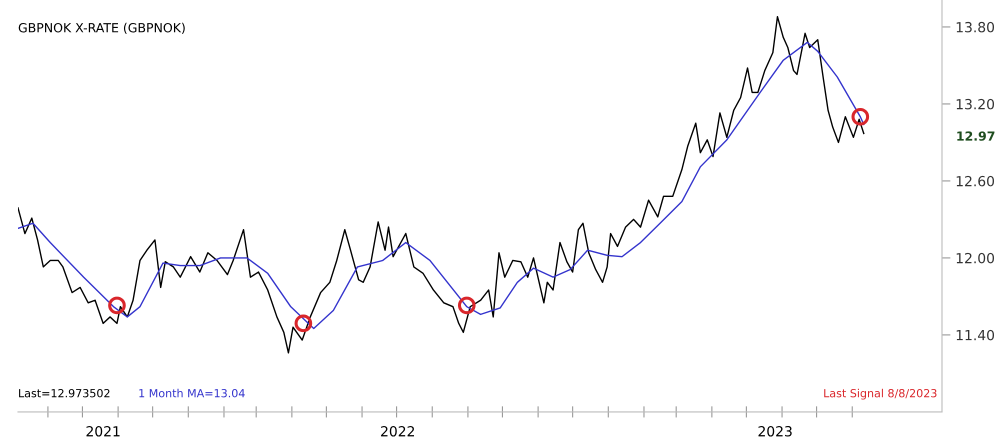  Describe the element at coordinates (975, 335) in the screenshot. I see `y-tick-label: 11.40` at that location.